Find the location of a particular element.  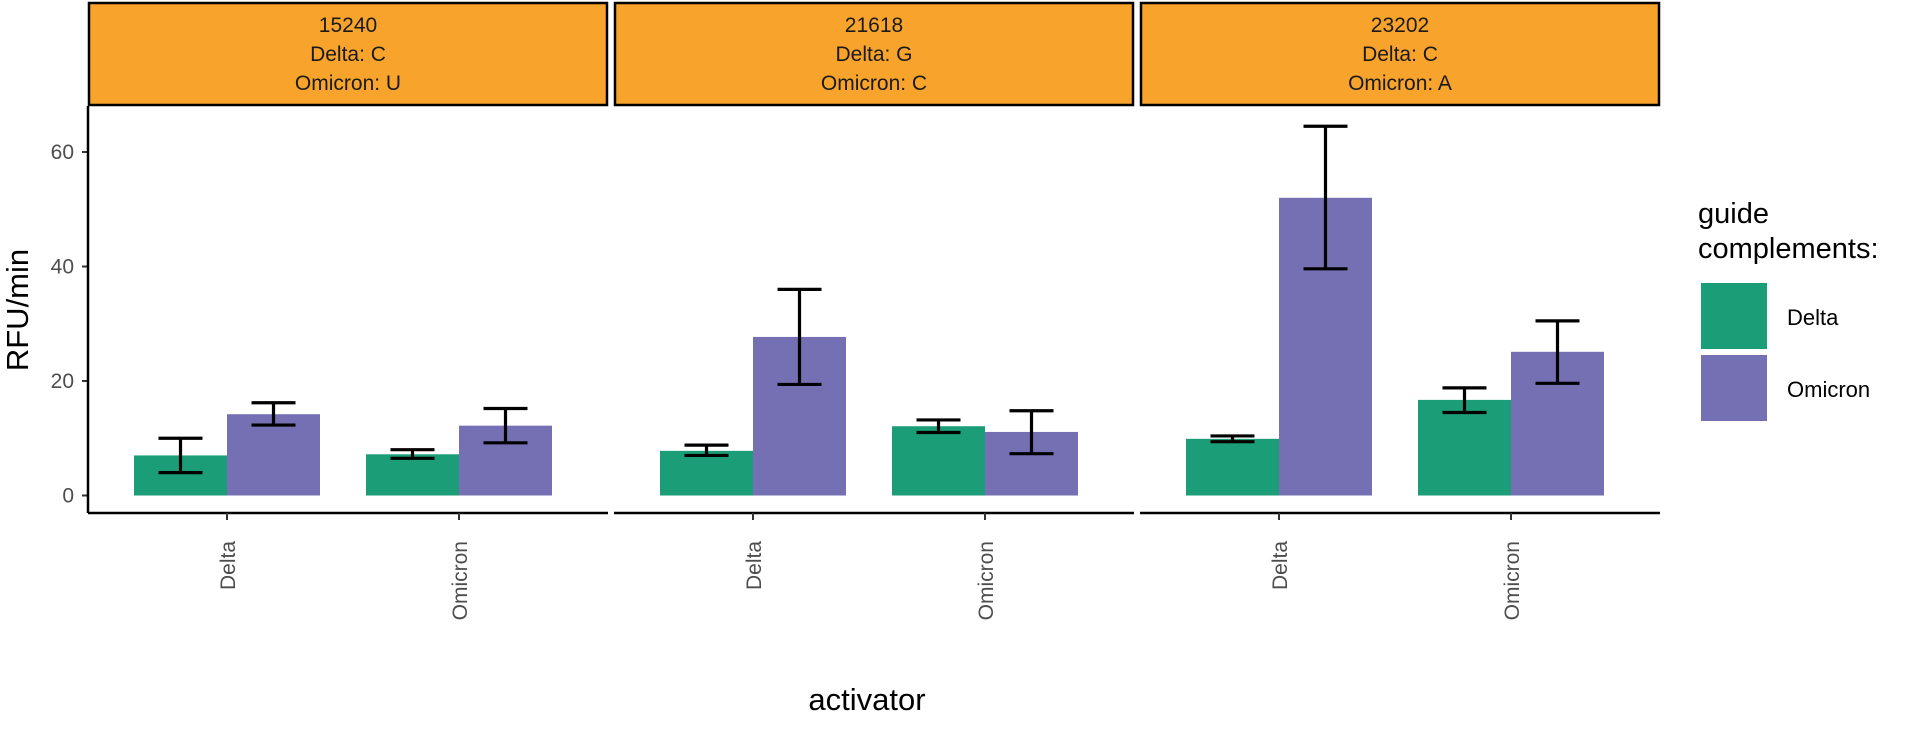

facet-strip-label: Omicron: C is located at coordinates (874, 83).